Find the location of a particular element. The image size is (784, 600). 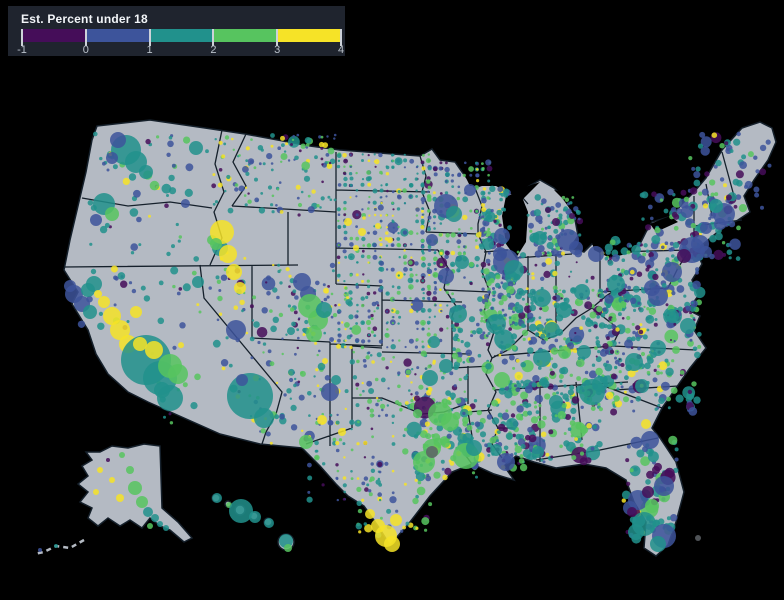

legend-tick-label: 2 is located at coordinates (213, 50).